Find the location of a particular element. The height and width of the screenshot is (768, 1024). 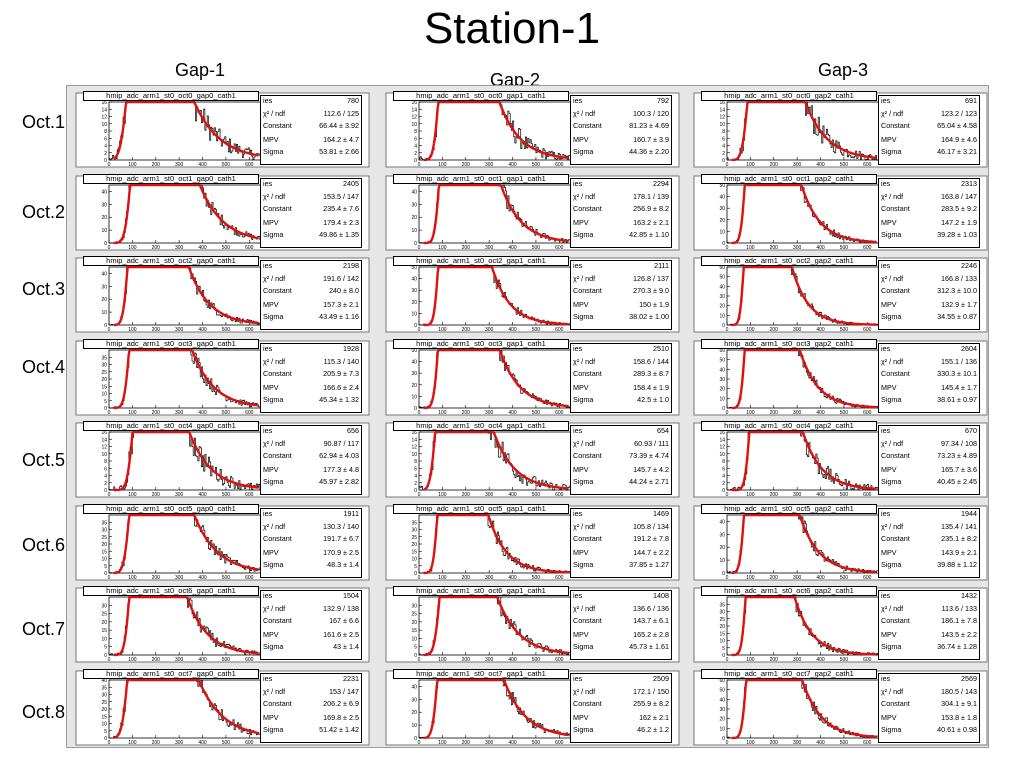

stat-key: Constant is located at coordinates (277, 455).